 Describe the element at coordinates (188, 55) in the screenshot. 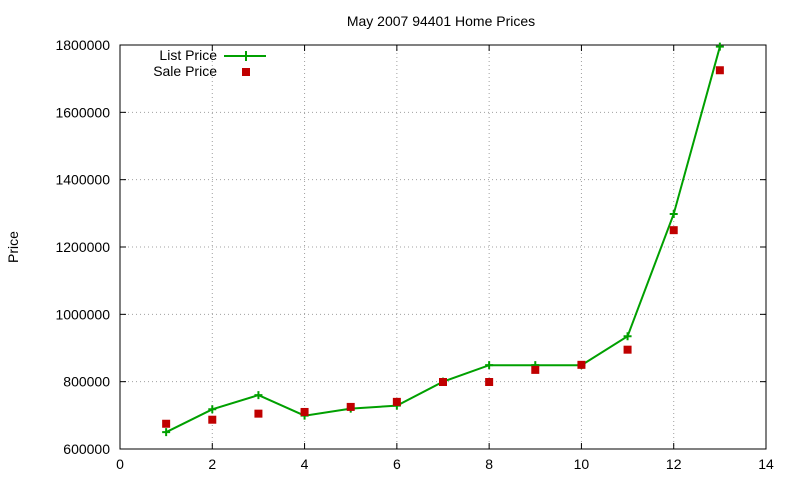

I see `legend-label-list-price: List Price` at that location.